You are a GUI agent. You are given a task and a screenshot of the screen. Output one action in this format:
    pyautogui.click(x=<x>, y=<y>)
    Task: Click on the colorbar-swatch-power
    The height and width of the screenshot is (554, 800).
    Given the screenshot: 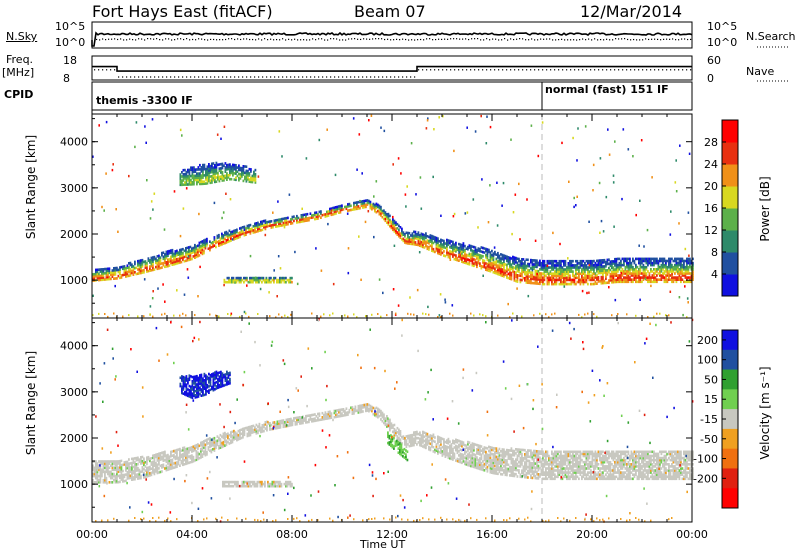 What is the action you would take?
    pyautogui.click(x=730, y=131)
    